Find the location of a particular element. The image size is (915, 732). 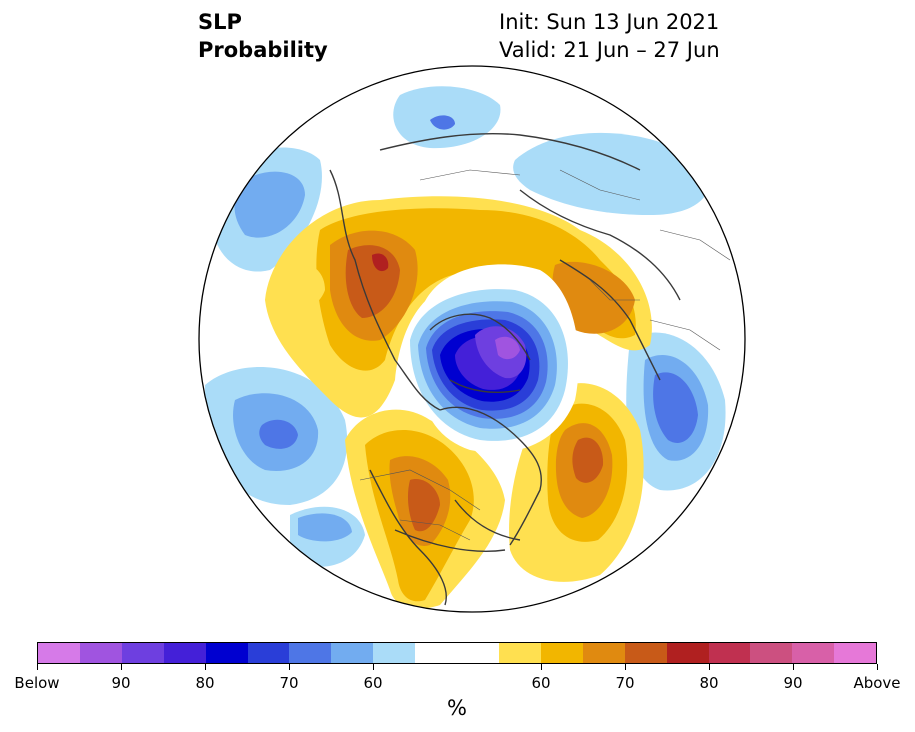

title-subtitle: Probability is located at coordinates (263, 50).